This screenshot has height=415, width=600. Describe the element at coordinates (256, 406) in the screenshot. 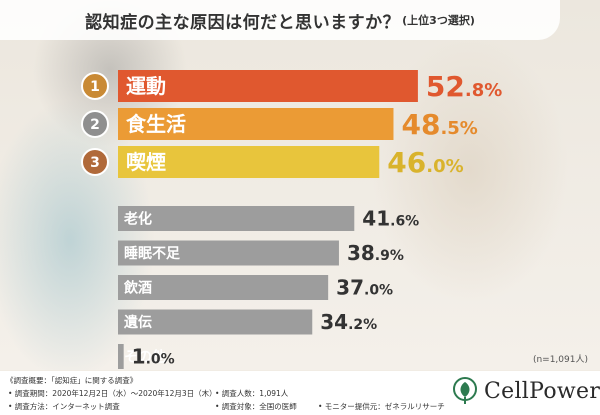

I see `survey-target: • 調査対象：全国の医師` at that location.